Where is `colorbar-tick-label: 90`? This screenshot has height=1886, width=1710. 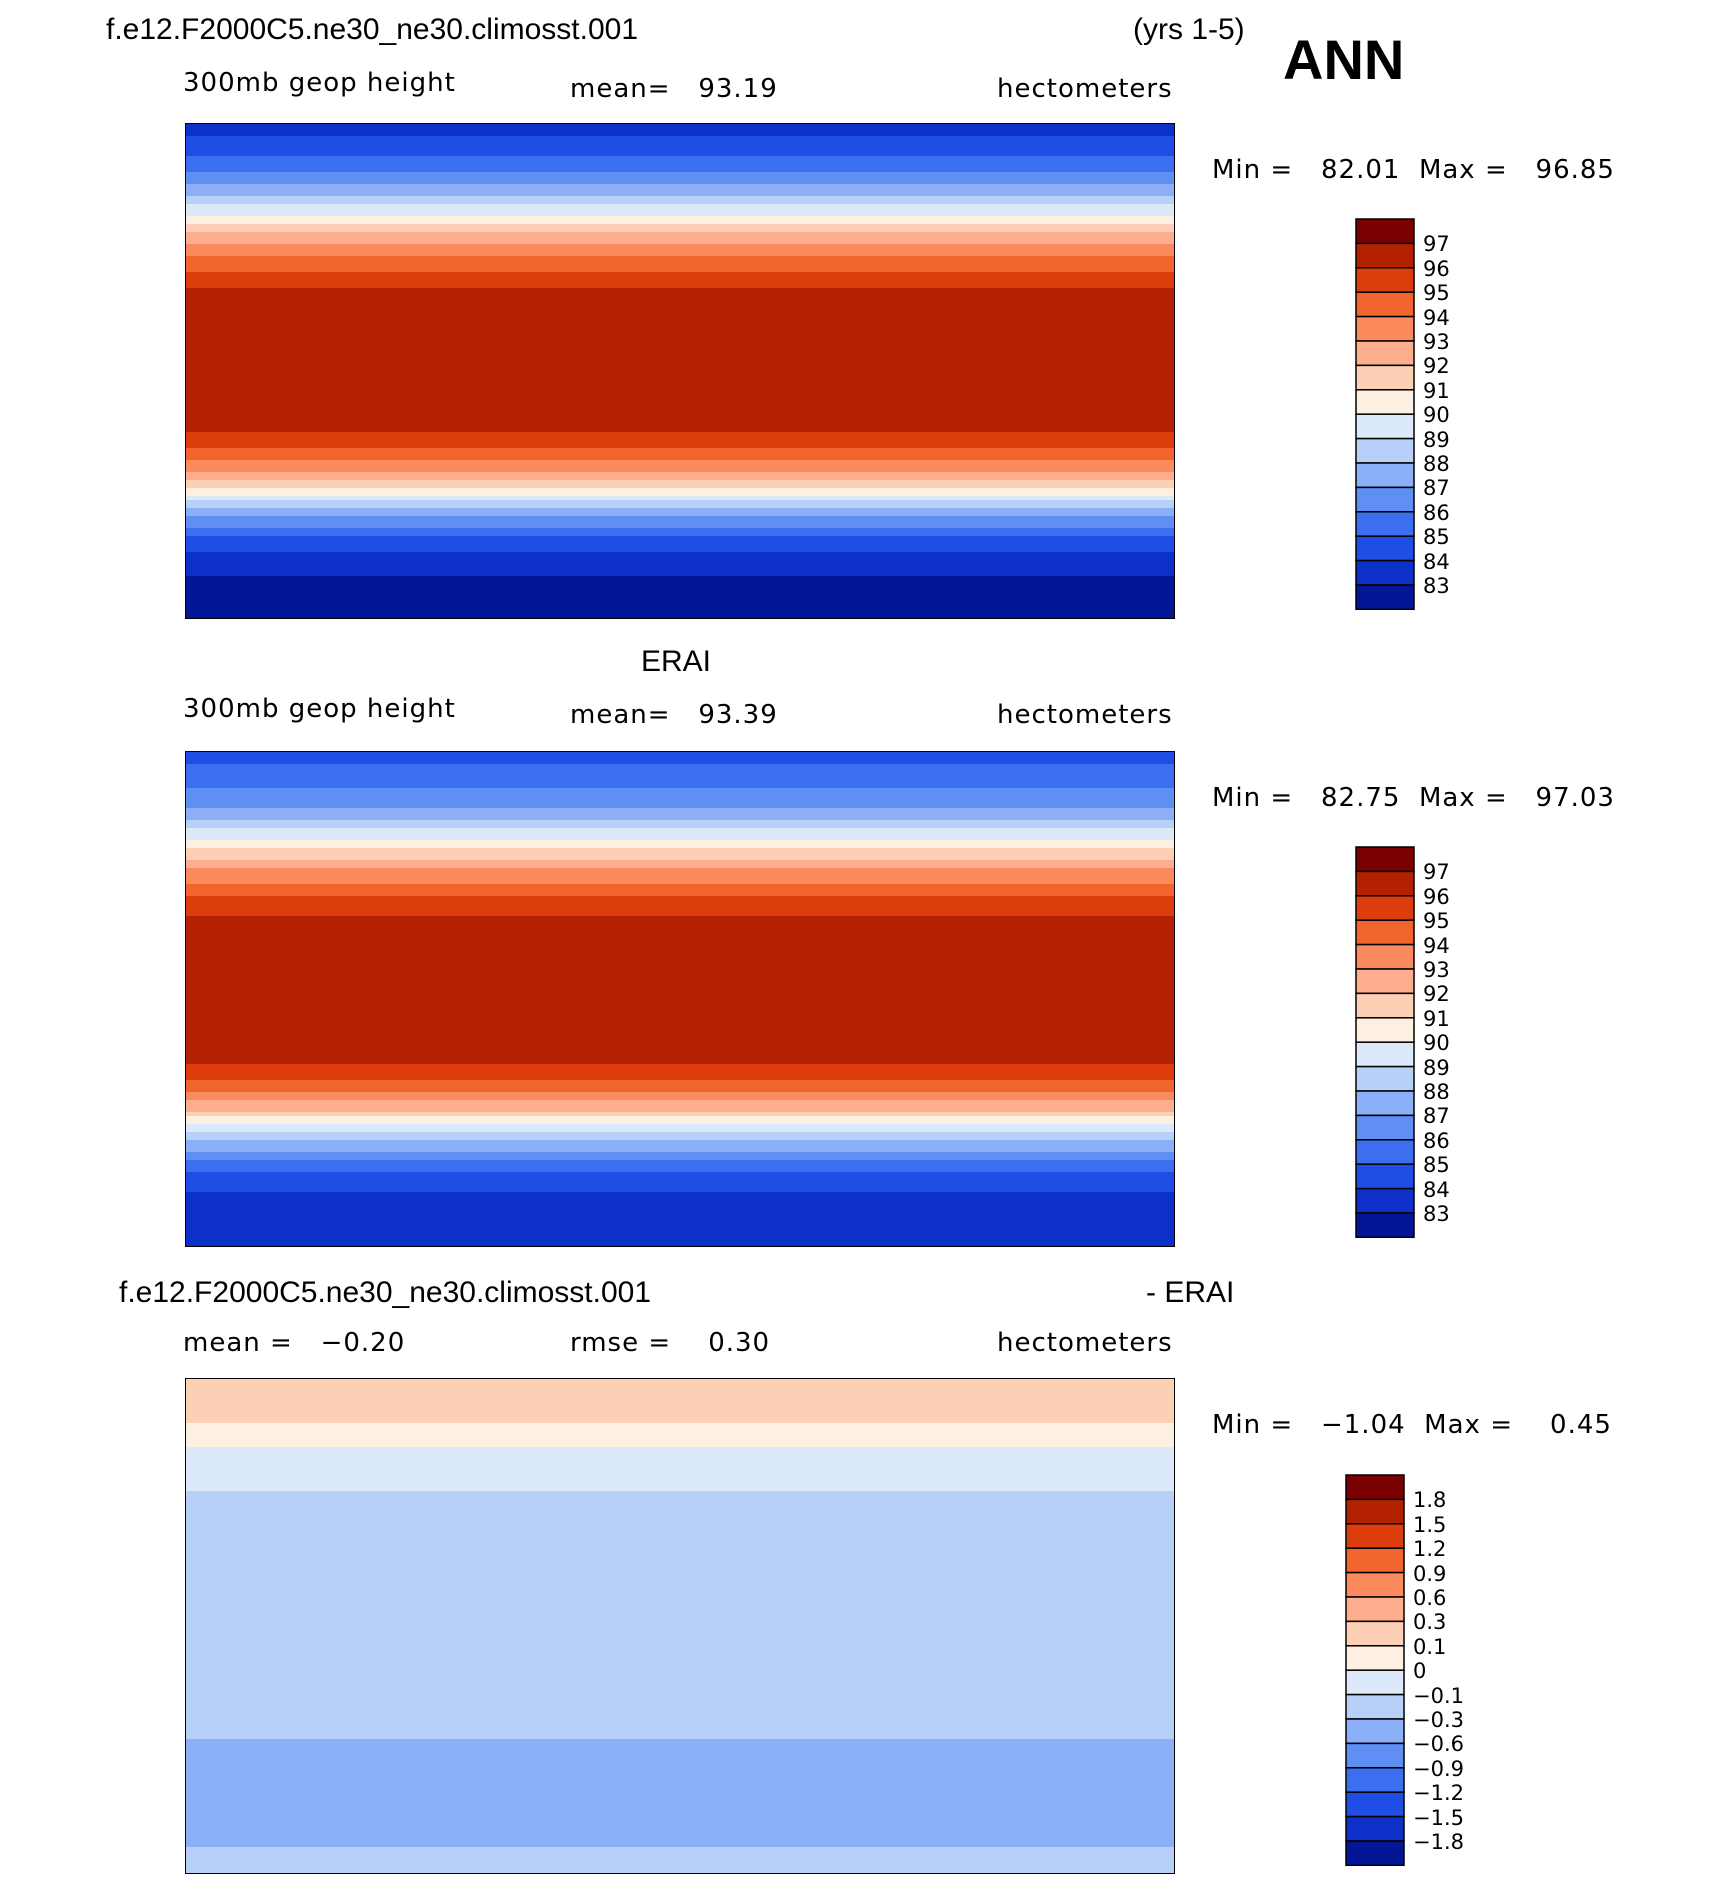 colorbar-tick-label: 90 is located at coordinates (1436, 415).